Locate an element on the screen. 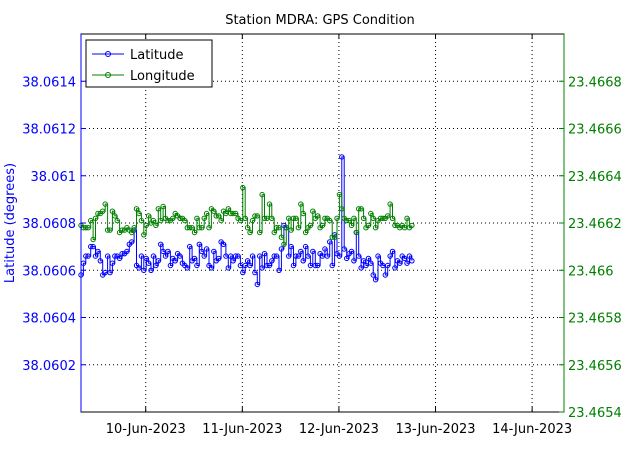 This screenshot has width=623, height=466. x-tick-label: 12-Jun-2023 is located at coordinates (339, 429).